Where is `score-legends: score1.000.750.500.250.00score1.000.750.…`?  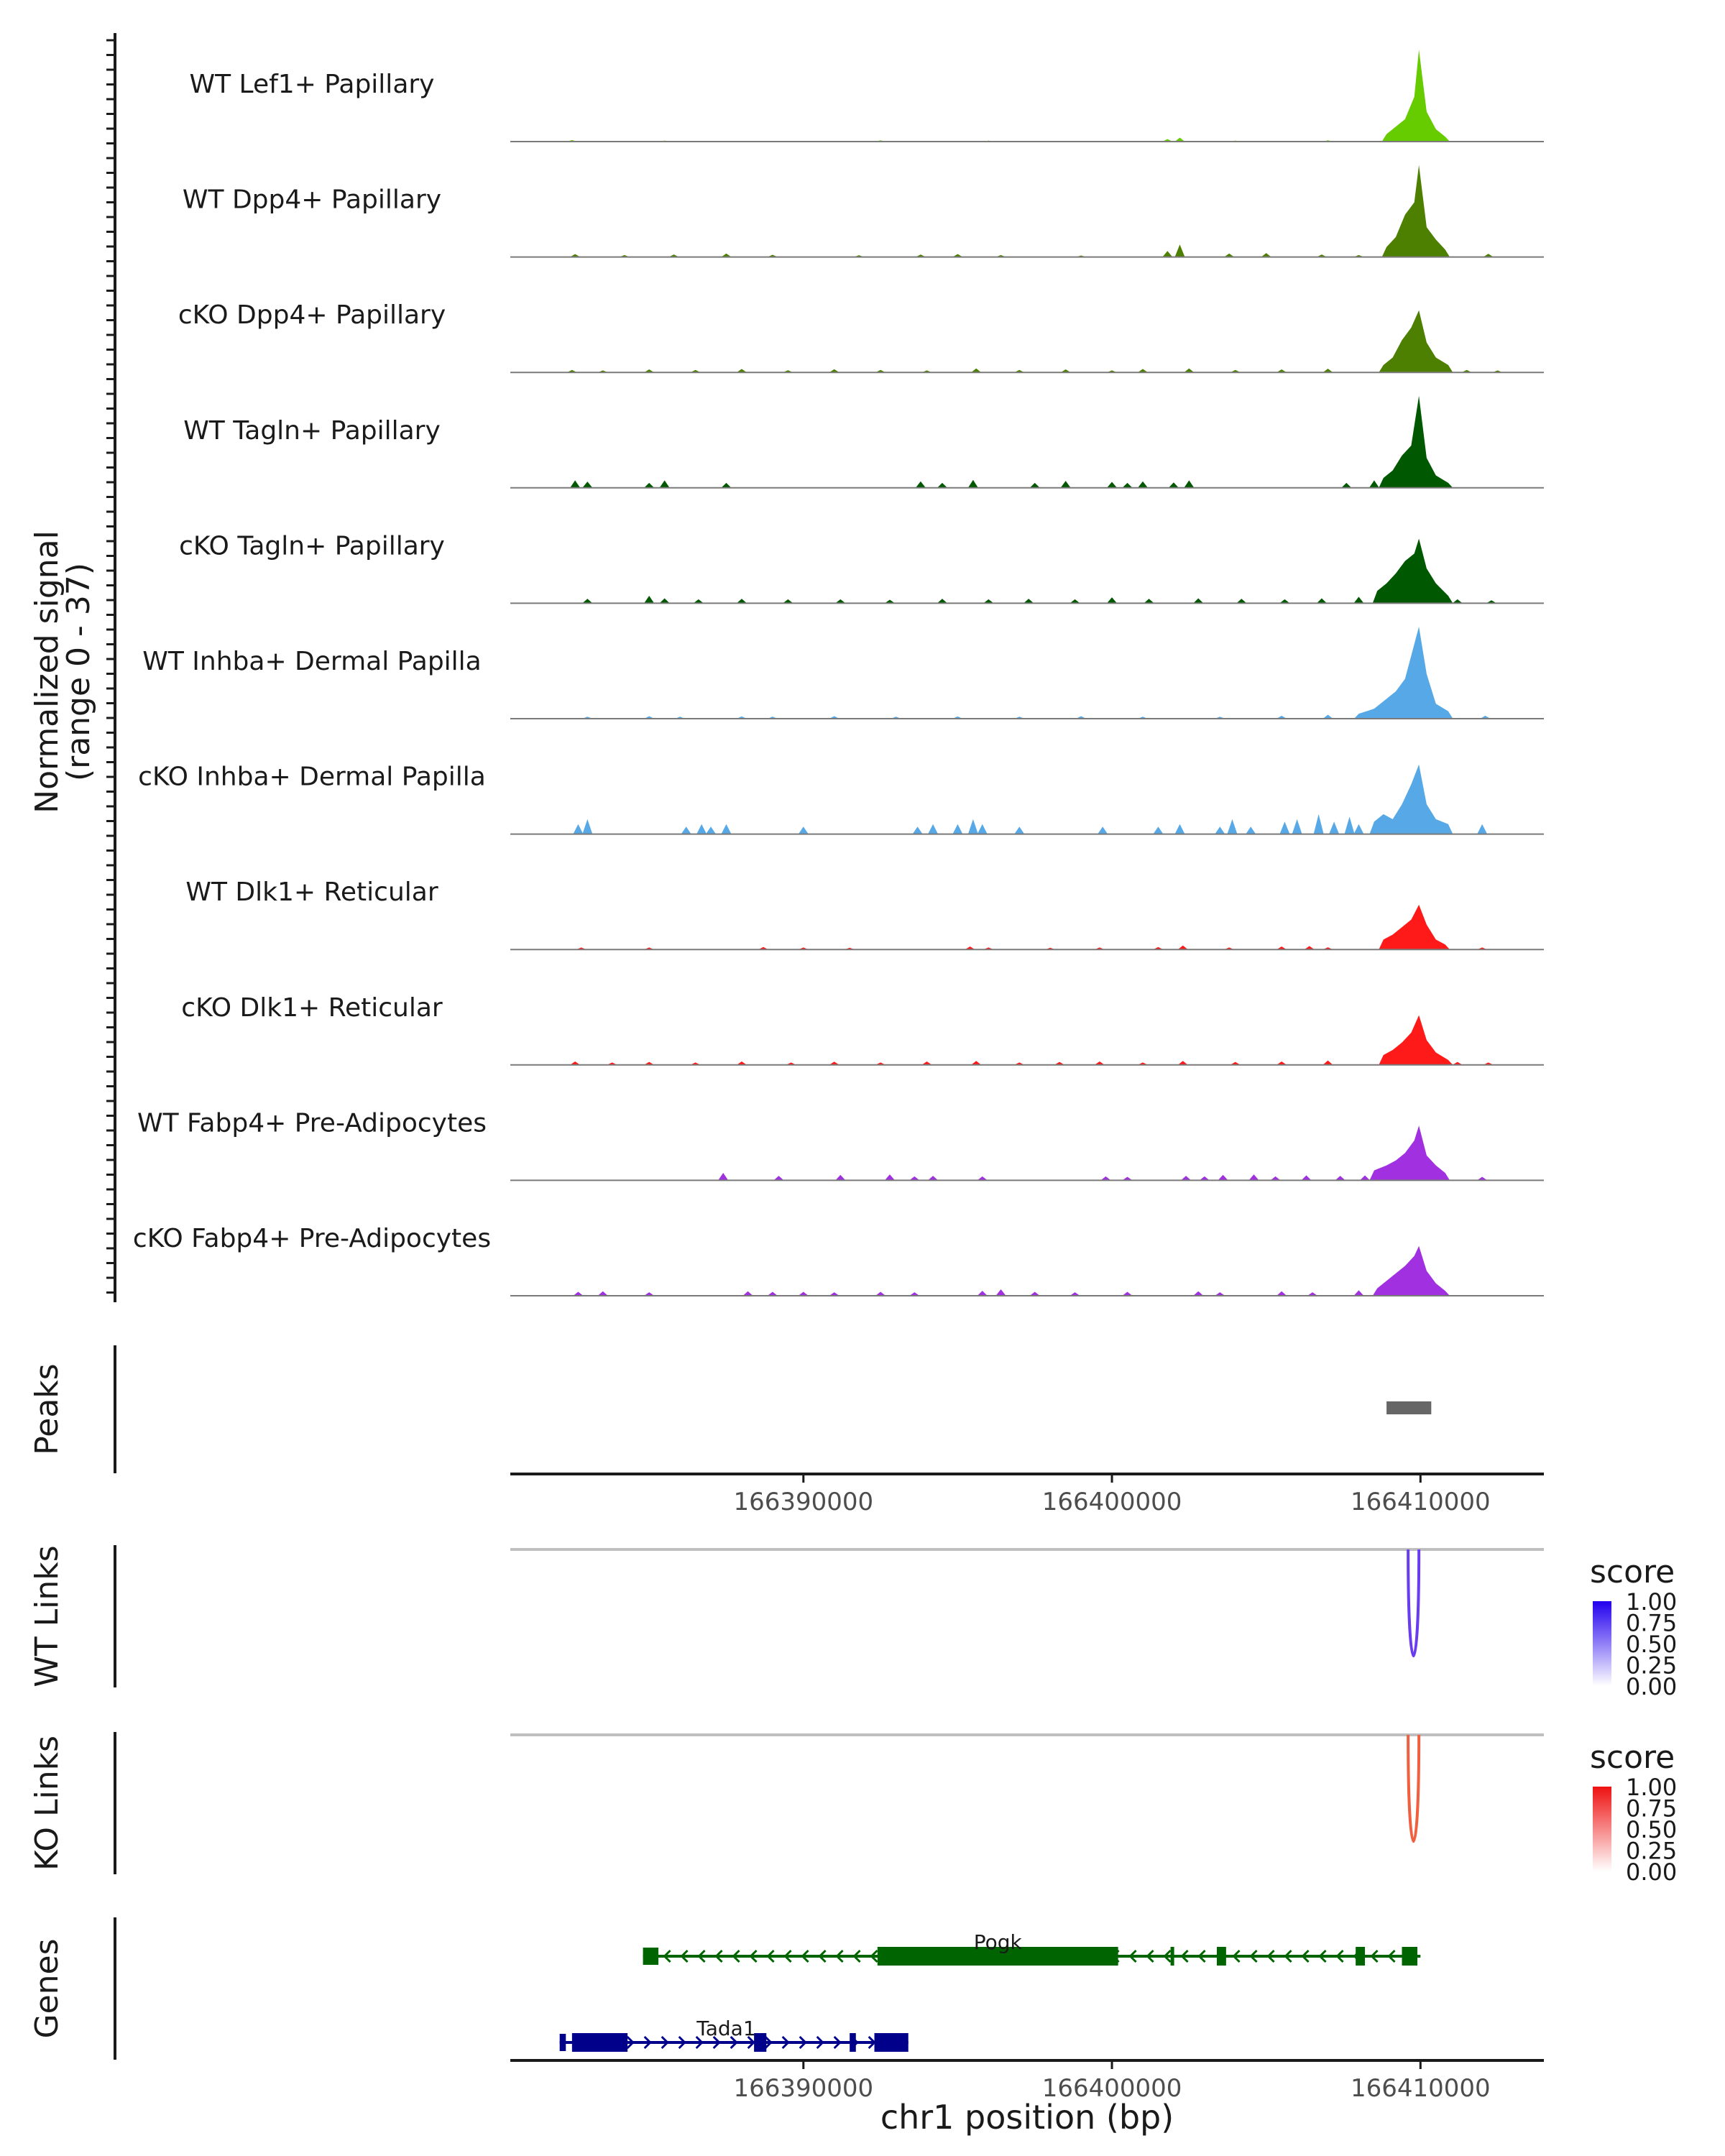
score-legends: score1.000.750.500.250.00score1.000.750.… is located at coordinates (1633, 1720).